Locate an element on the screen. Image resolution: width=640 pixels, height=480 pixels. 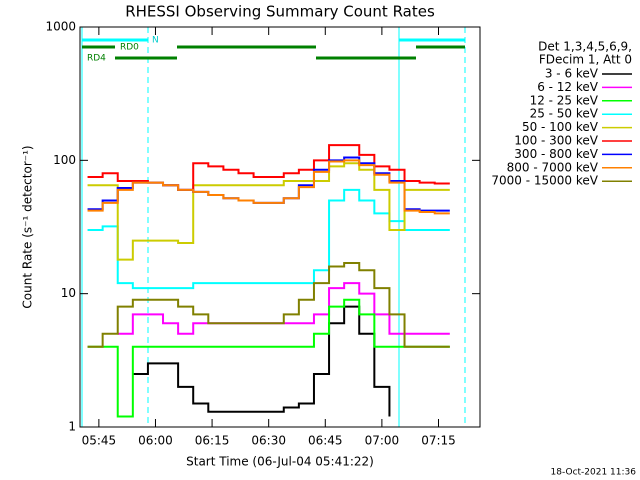
legend-header: FDecim 1, Att 0 is located at coordinates (585, 60).